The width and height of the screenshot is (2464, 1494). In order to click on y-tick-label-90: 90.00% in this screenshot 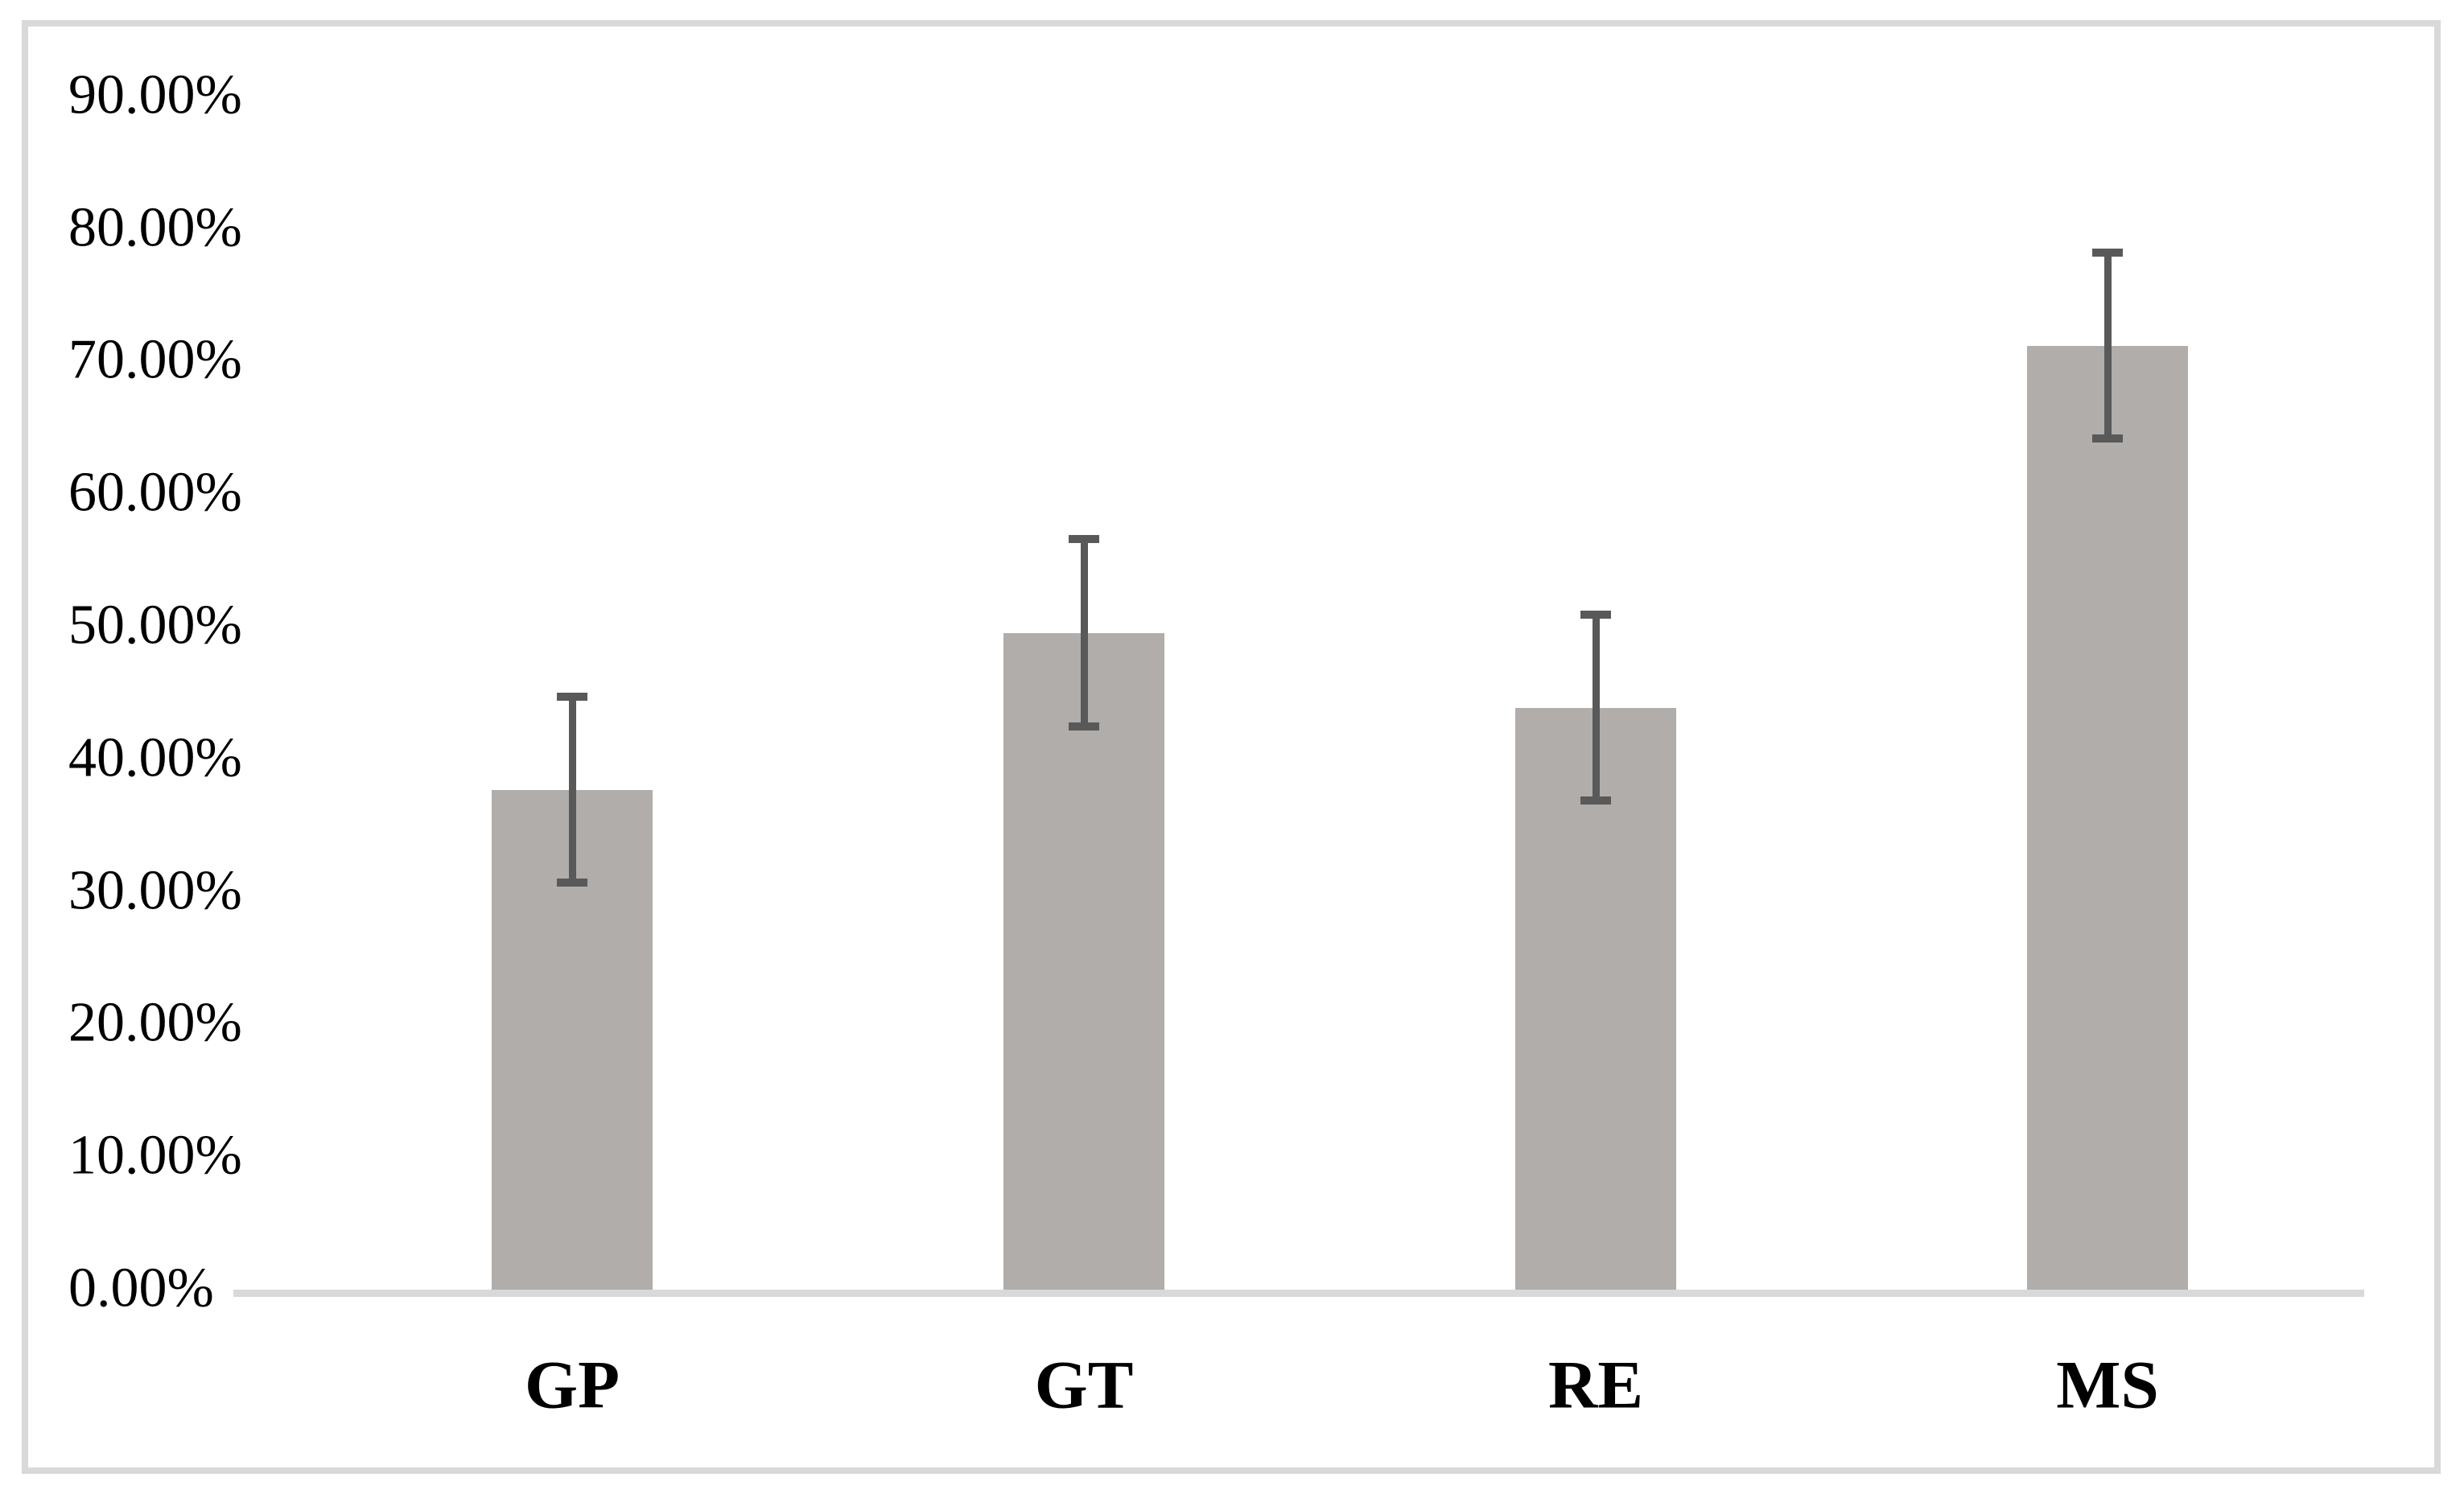, I will do `click(155, 95)`.